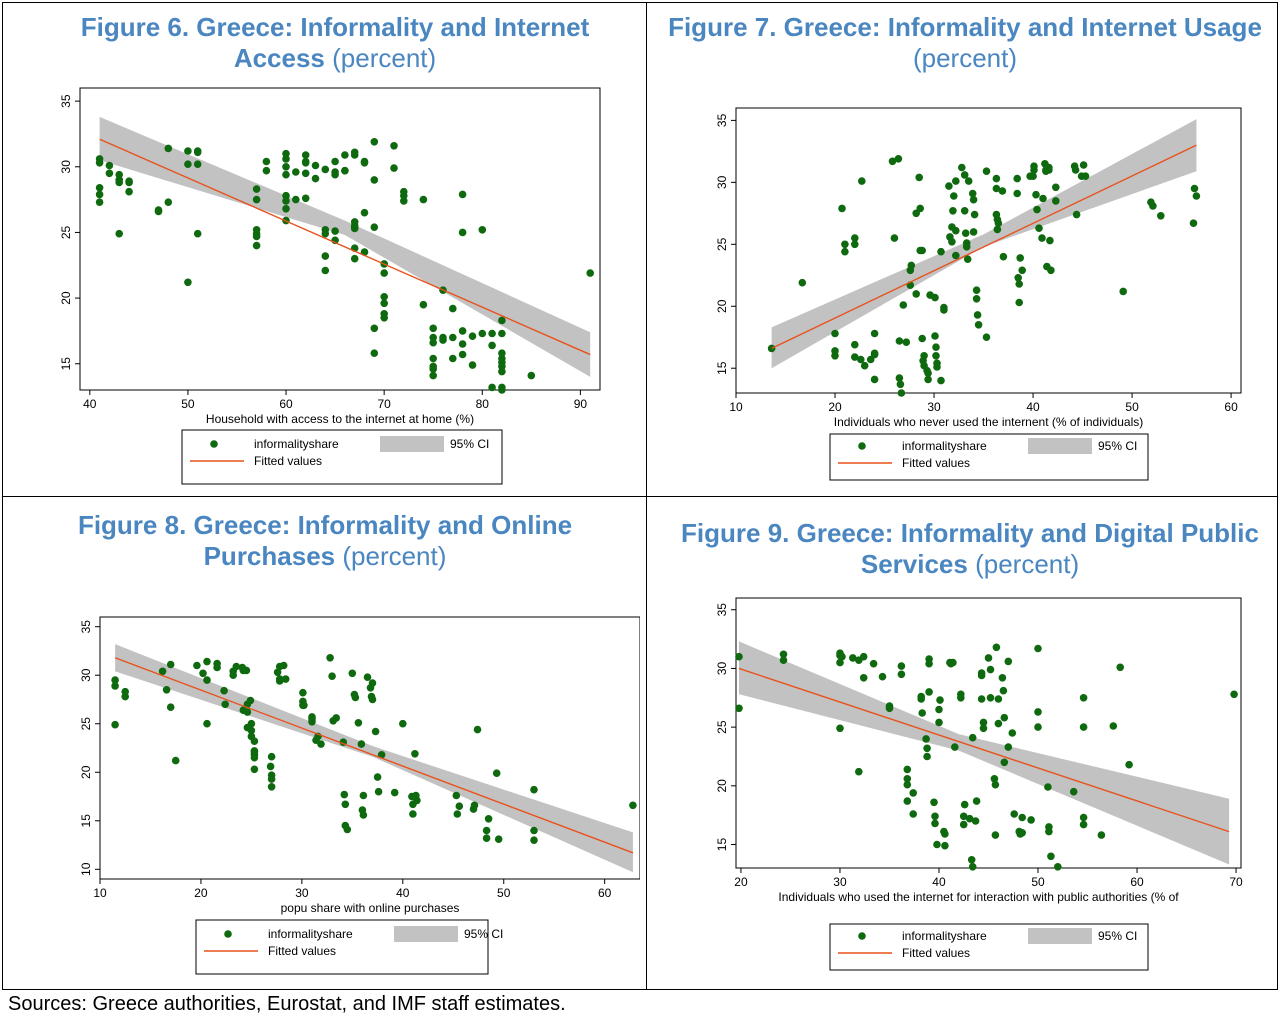  I want to click on legend-fit-label: Fitted values, so click(288, 461).